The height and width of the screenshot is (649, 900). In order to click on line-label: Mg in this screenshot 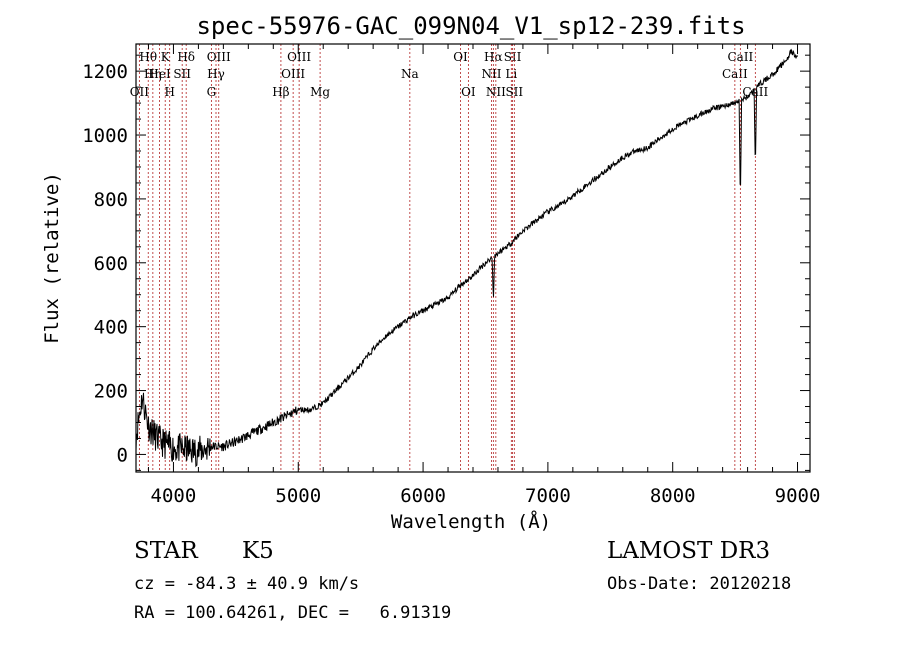, I will do `click(320, 92)`.